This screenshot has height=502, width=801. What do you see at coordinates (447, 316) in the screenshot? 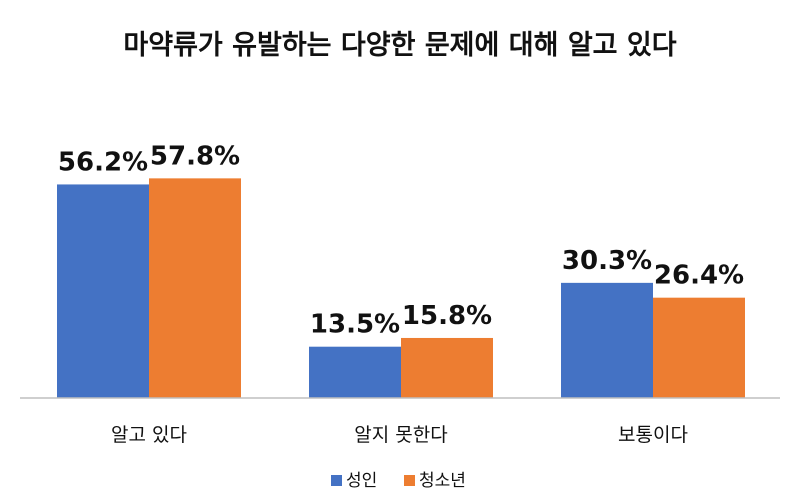
I see `data-label: 15.8%` at bounding box center [447, 316].